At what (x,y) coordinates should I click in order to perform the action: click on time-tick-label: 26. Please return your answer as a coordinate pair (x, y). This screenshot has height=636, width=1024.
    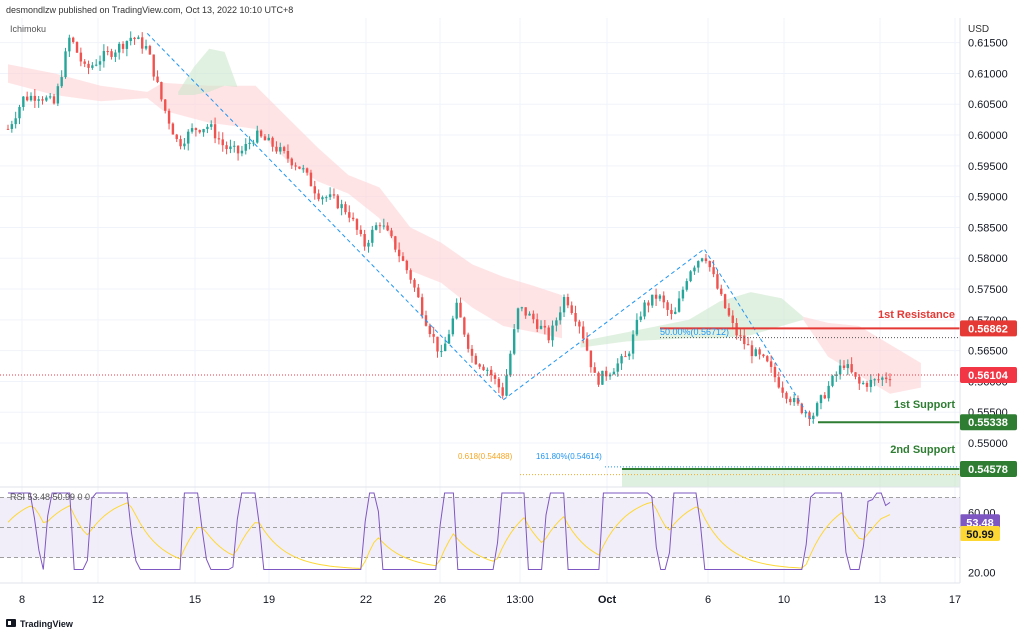
    Looking at the image, I should click on (440, 600).